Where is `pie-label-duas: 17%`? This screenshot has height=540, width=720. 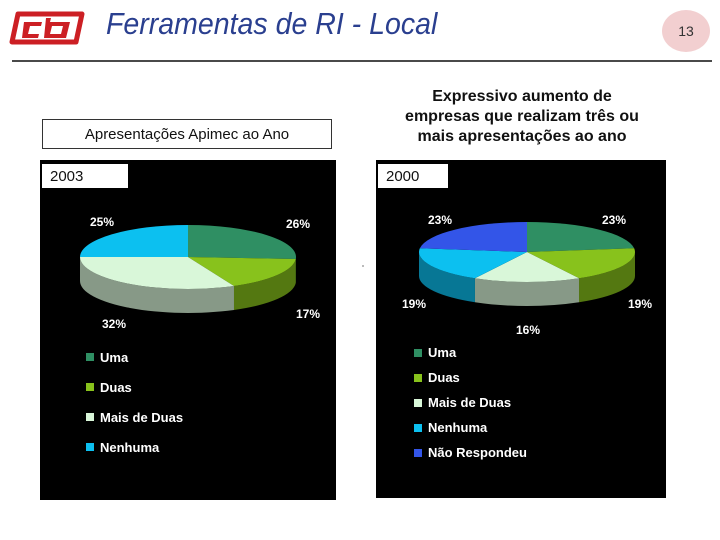
pie-label-duas: 17% is located at coordinates (308, 314).